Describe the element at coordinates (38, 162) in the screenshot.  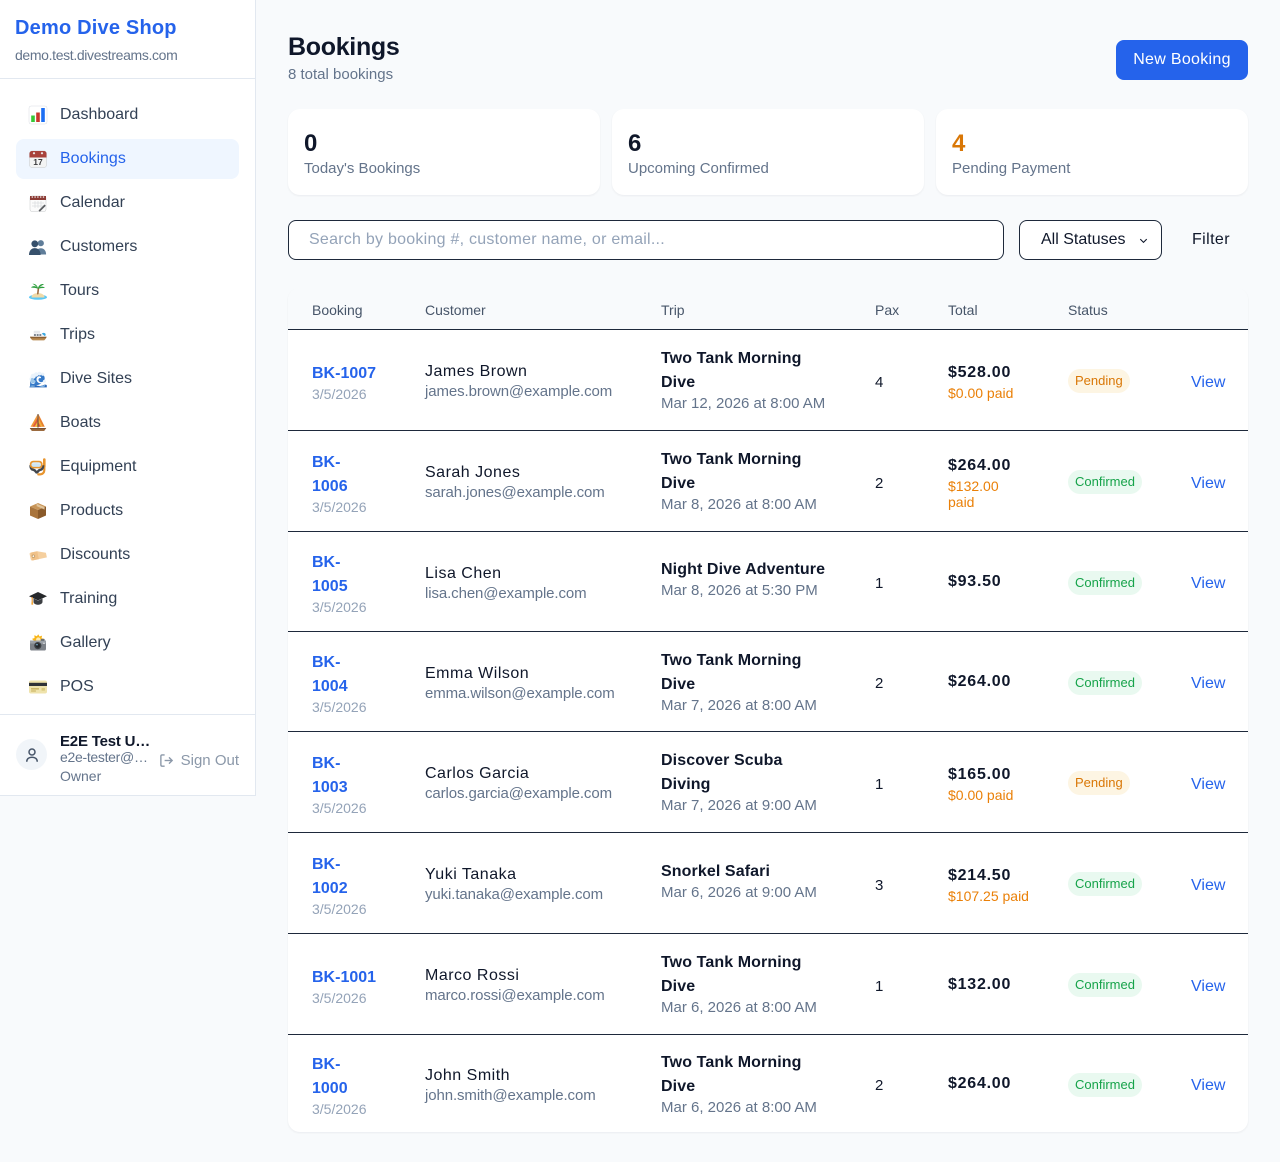
I see `svg-text: 17` at that location.